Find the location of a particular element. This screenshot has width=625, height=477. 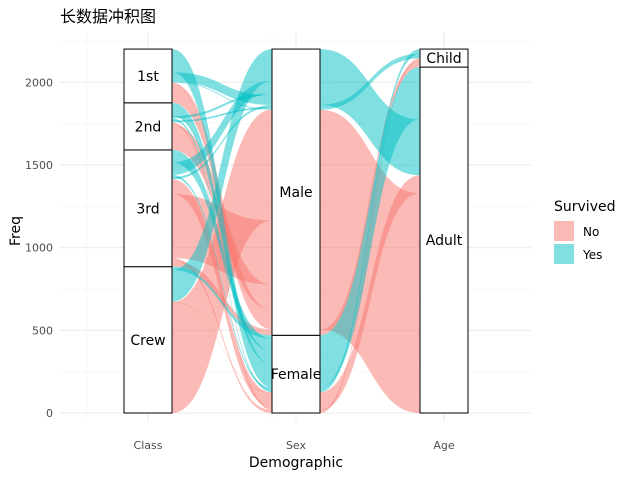

legend: Survived No Yes is located at coordinates (584, 231).